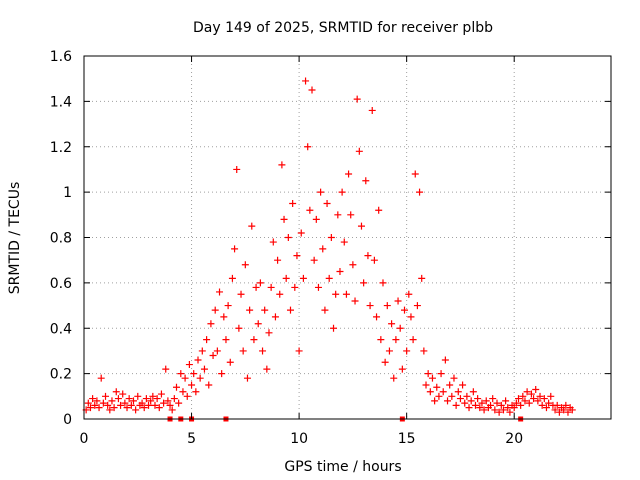 The width and height of the screenshot is (640, 480). What do you see at coordinates (342, 467) in the screenshot?
I see `x-axis-label: GPS time / hours` at bounding box center [342, 467].